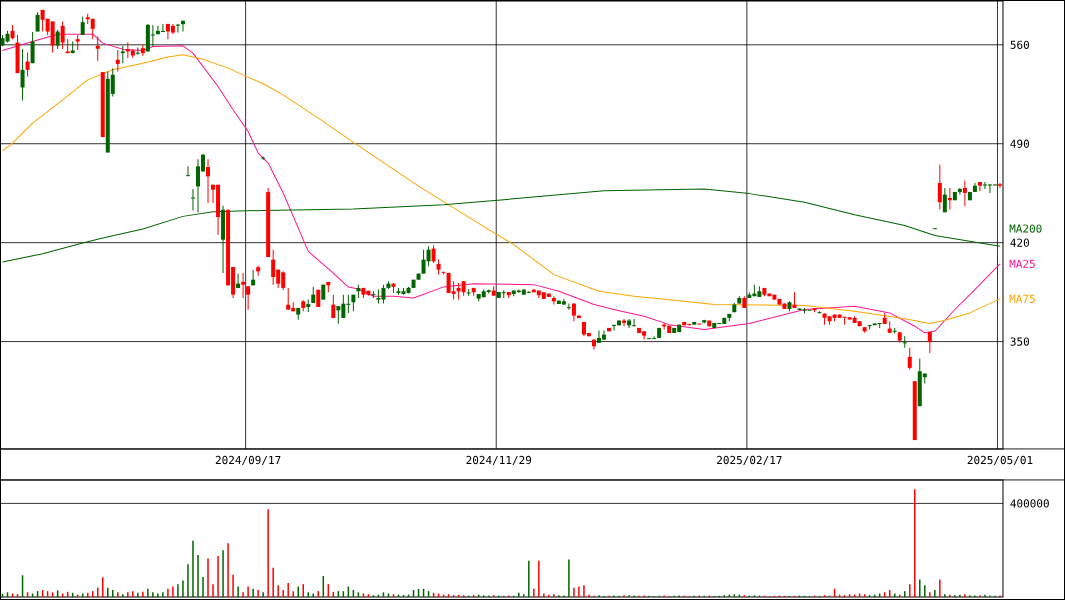  I want to click on y-tick-label: 420, so click(1020, 242).